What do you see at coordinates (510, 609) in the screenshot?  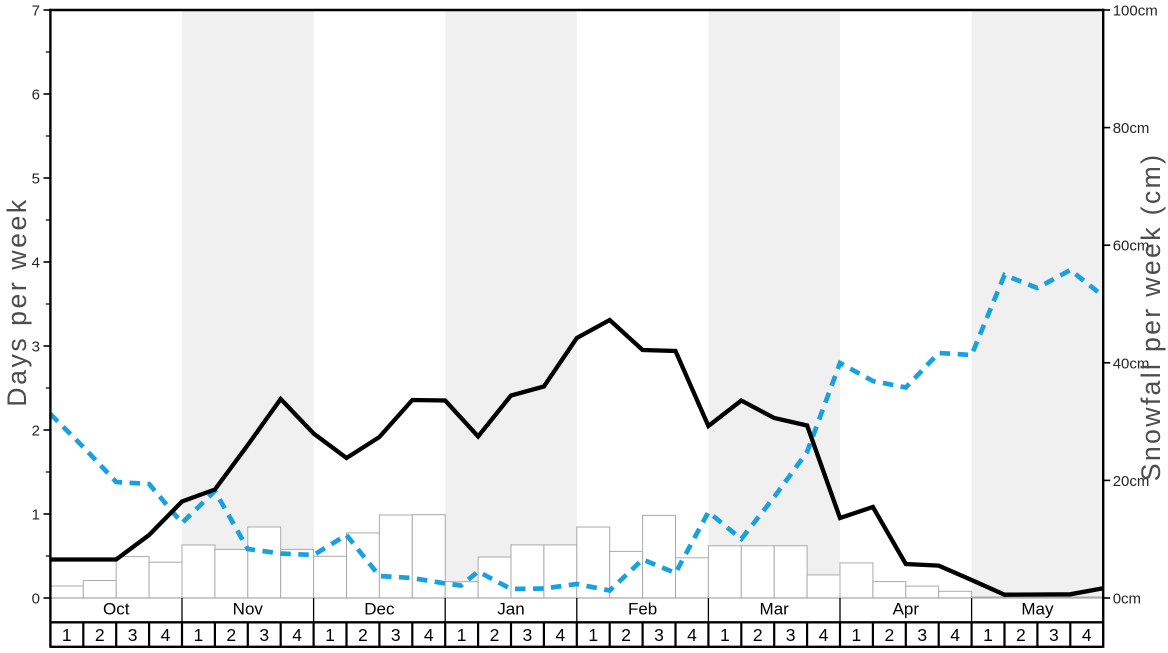 I see `svg-text: Jan` at bounding box center [510, 609].